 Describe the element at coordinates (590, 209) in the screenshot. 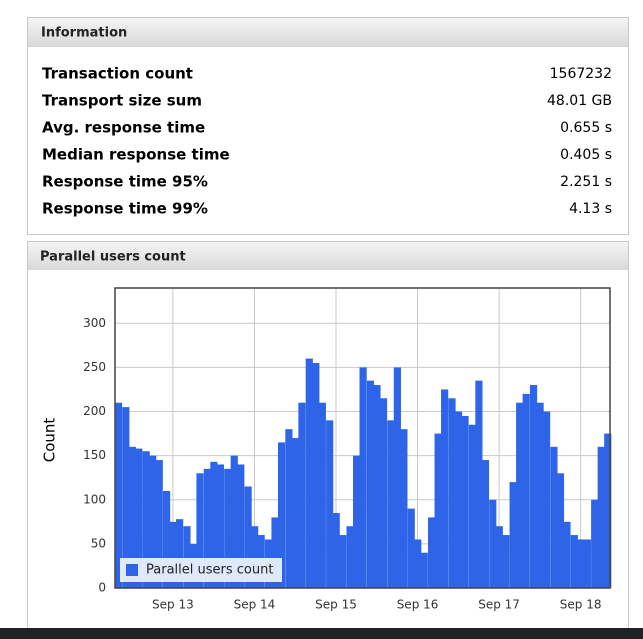

I see `info-value: 4.13 s` at that location.